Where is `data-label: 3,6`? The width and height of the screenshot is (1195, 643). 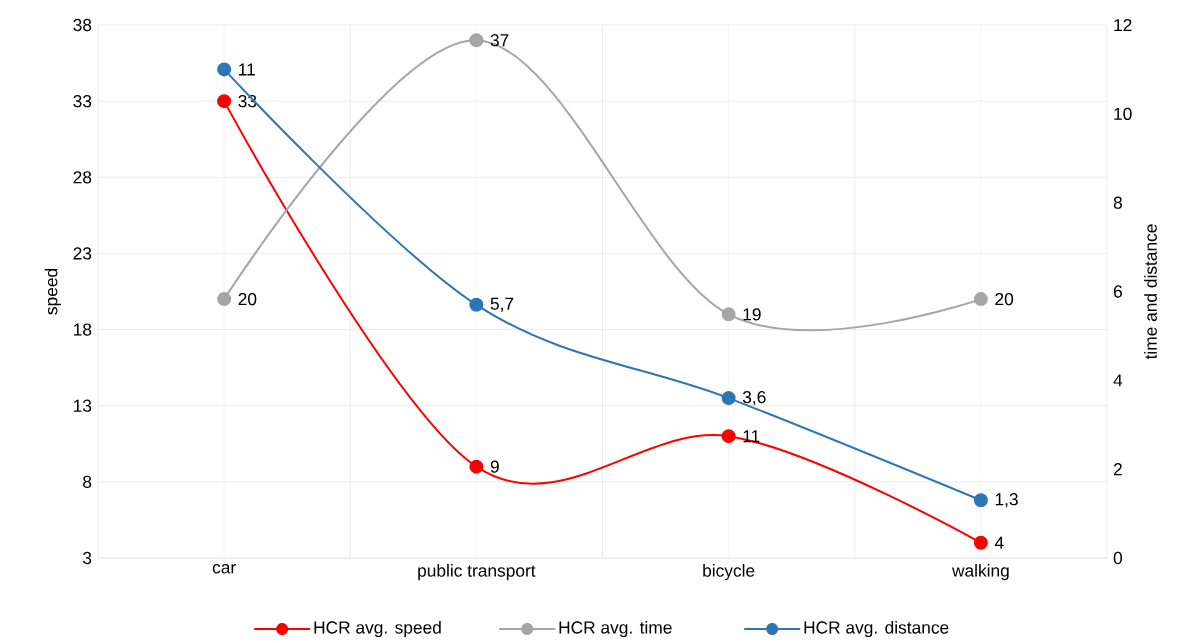
data-label: 3,6 is located at coordinates (754, 398).